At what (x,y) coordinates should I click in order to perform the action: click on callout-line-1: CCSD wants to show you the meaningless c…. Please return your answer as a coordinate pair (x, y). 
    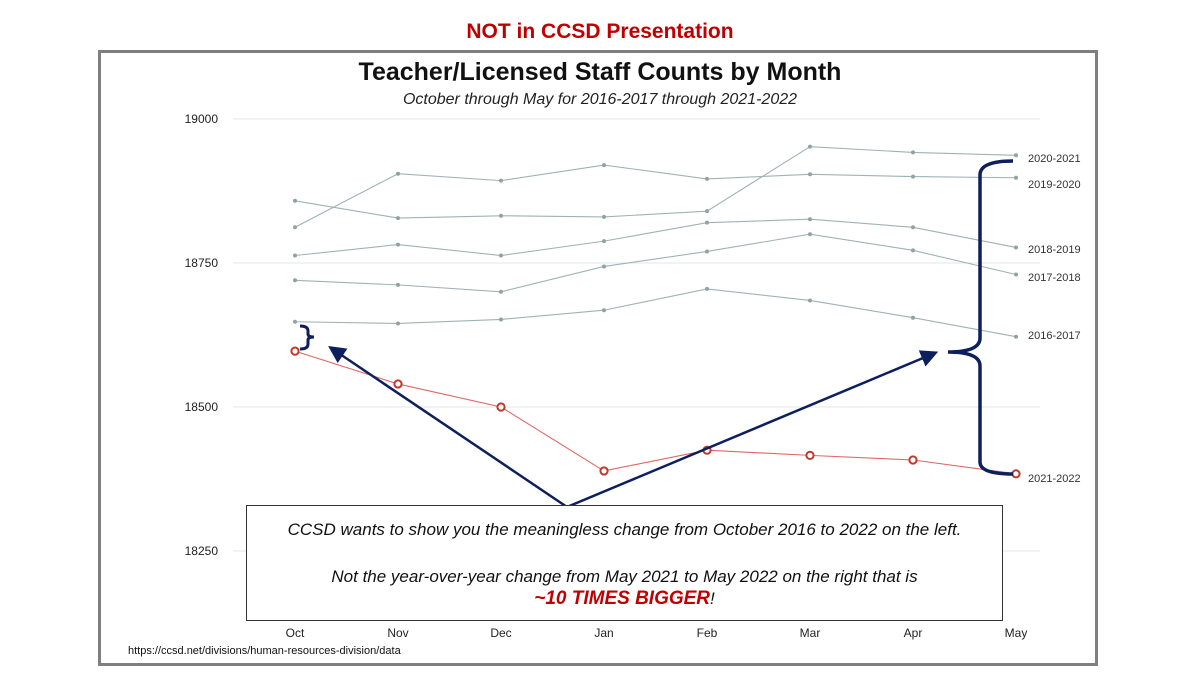
    Looking at the image, I should click on (624, 529).